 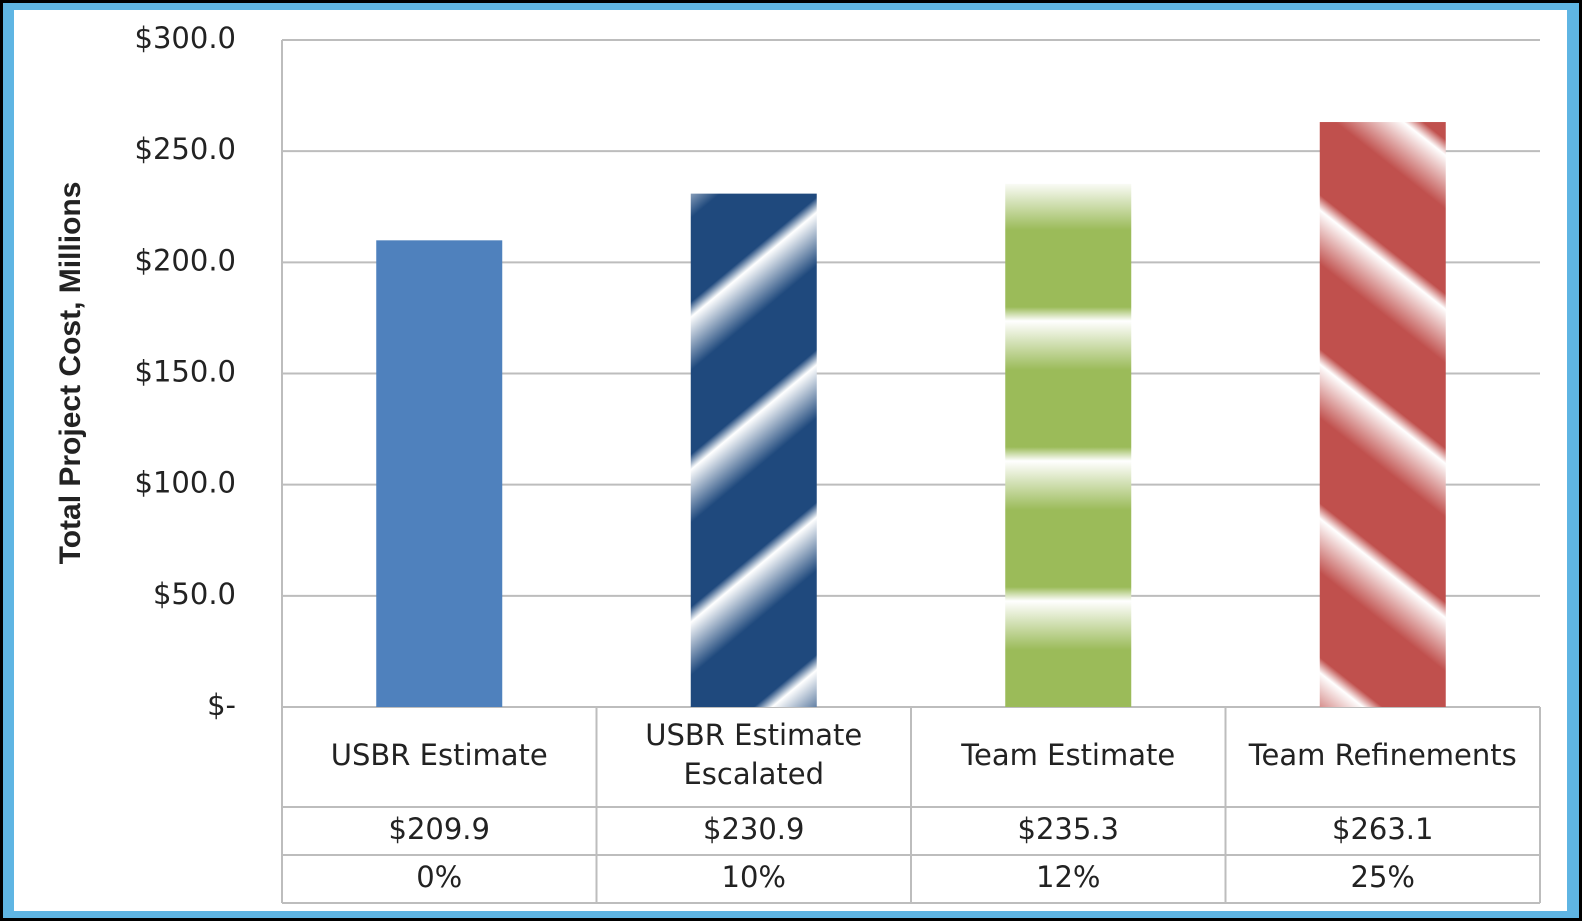 What do you see at coordinates (1068, 829) in the screenshot?
I see `value-label: $235.3` at bounding box center [1068, 829].